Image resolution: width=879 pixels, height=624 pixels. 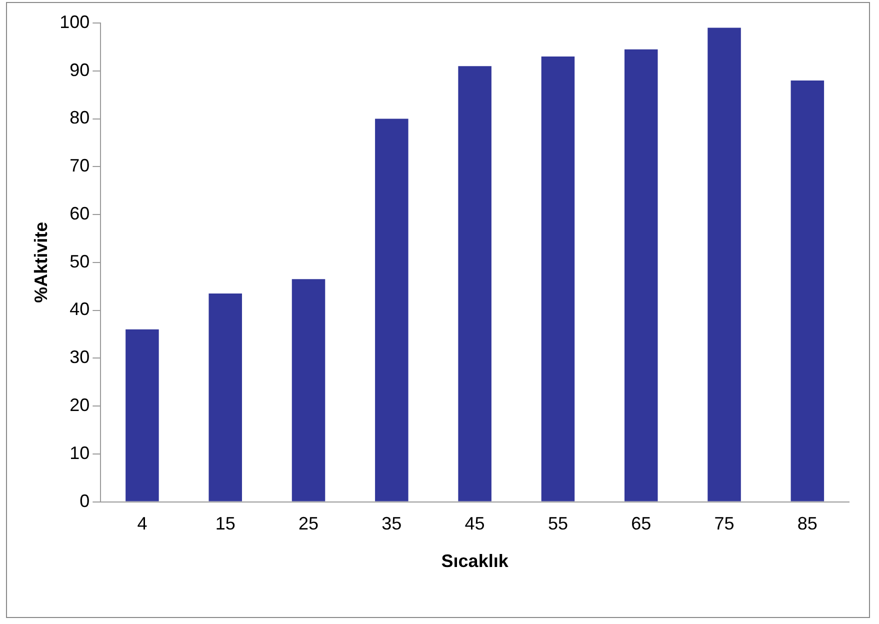 I want to click on y-tick-label: 30, so click(x=80, y=357).